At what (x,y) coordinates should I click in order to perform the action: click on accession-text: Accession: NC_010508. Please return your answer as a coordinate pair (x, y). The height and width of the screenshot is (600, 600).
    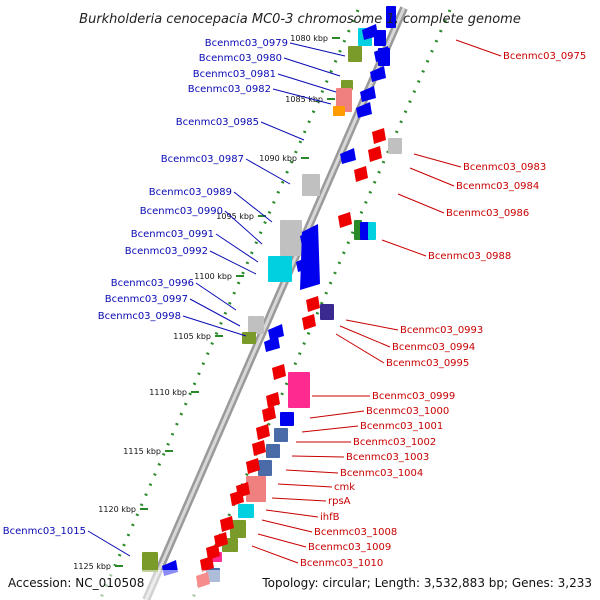
    Looking at the image, I should click on (76, 583).